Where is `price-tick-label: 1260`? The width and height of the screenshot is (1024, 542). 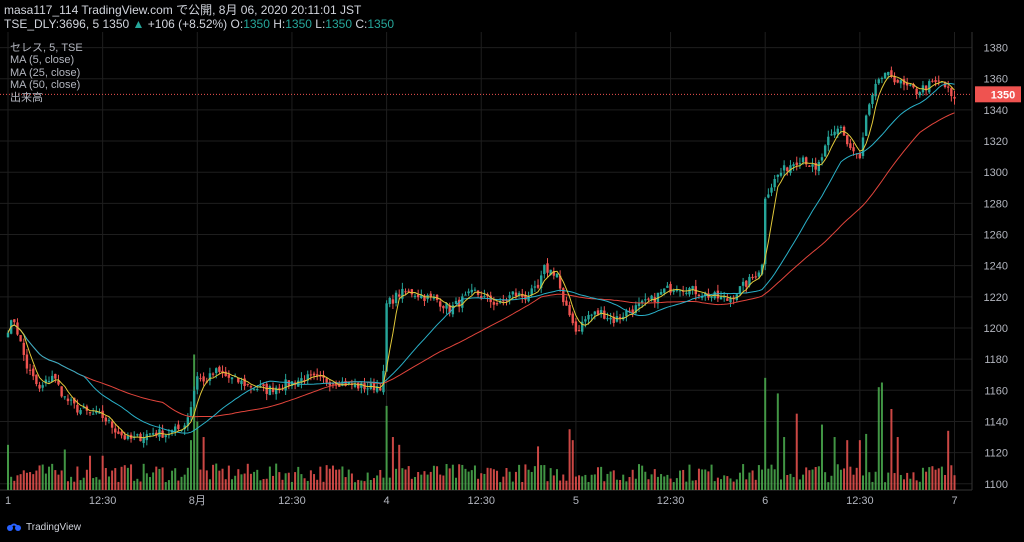 price-tick-label: 1260 is located at coordinates (996, 236).